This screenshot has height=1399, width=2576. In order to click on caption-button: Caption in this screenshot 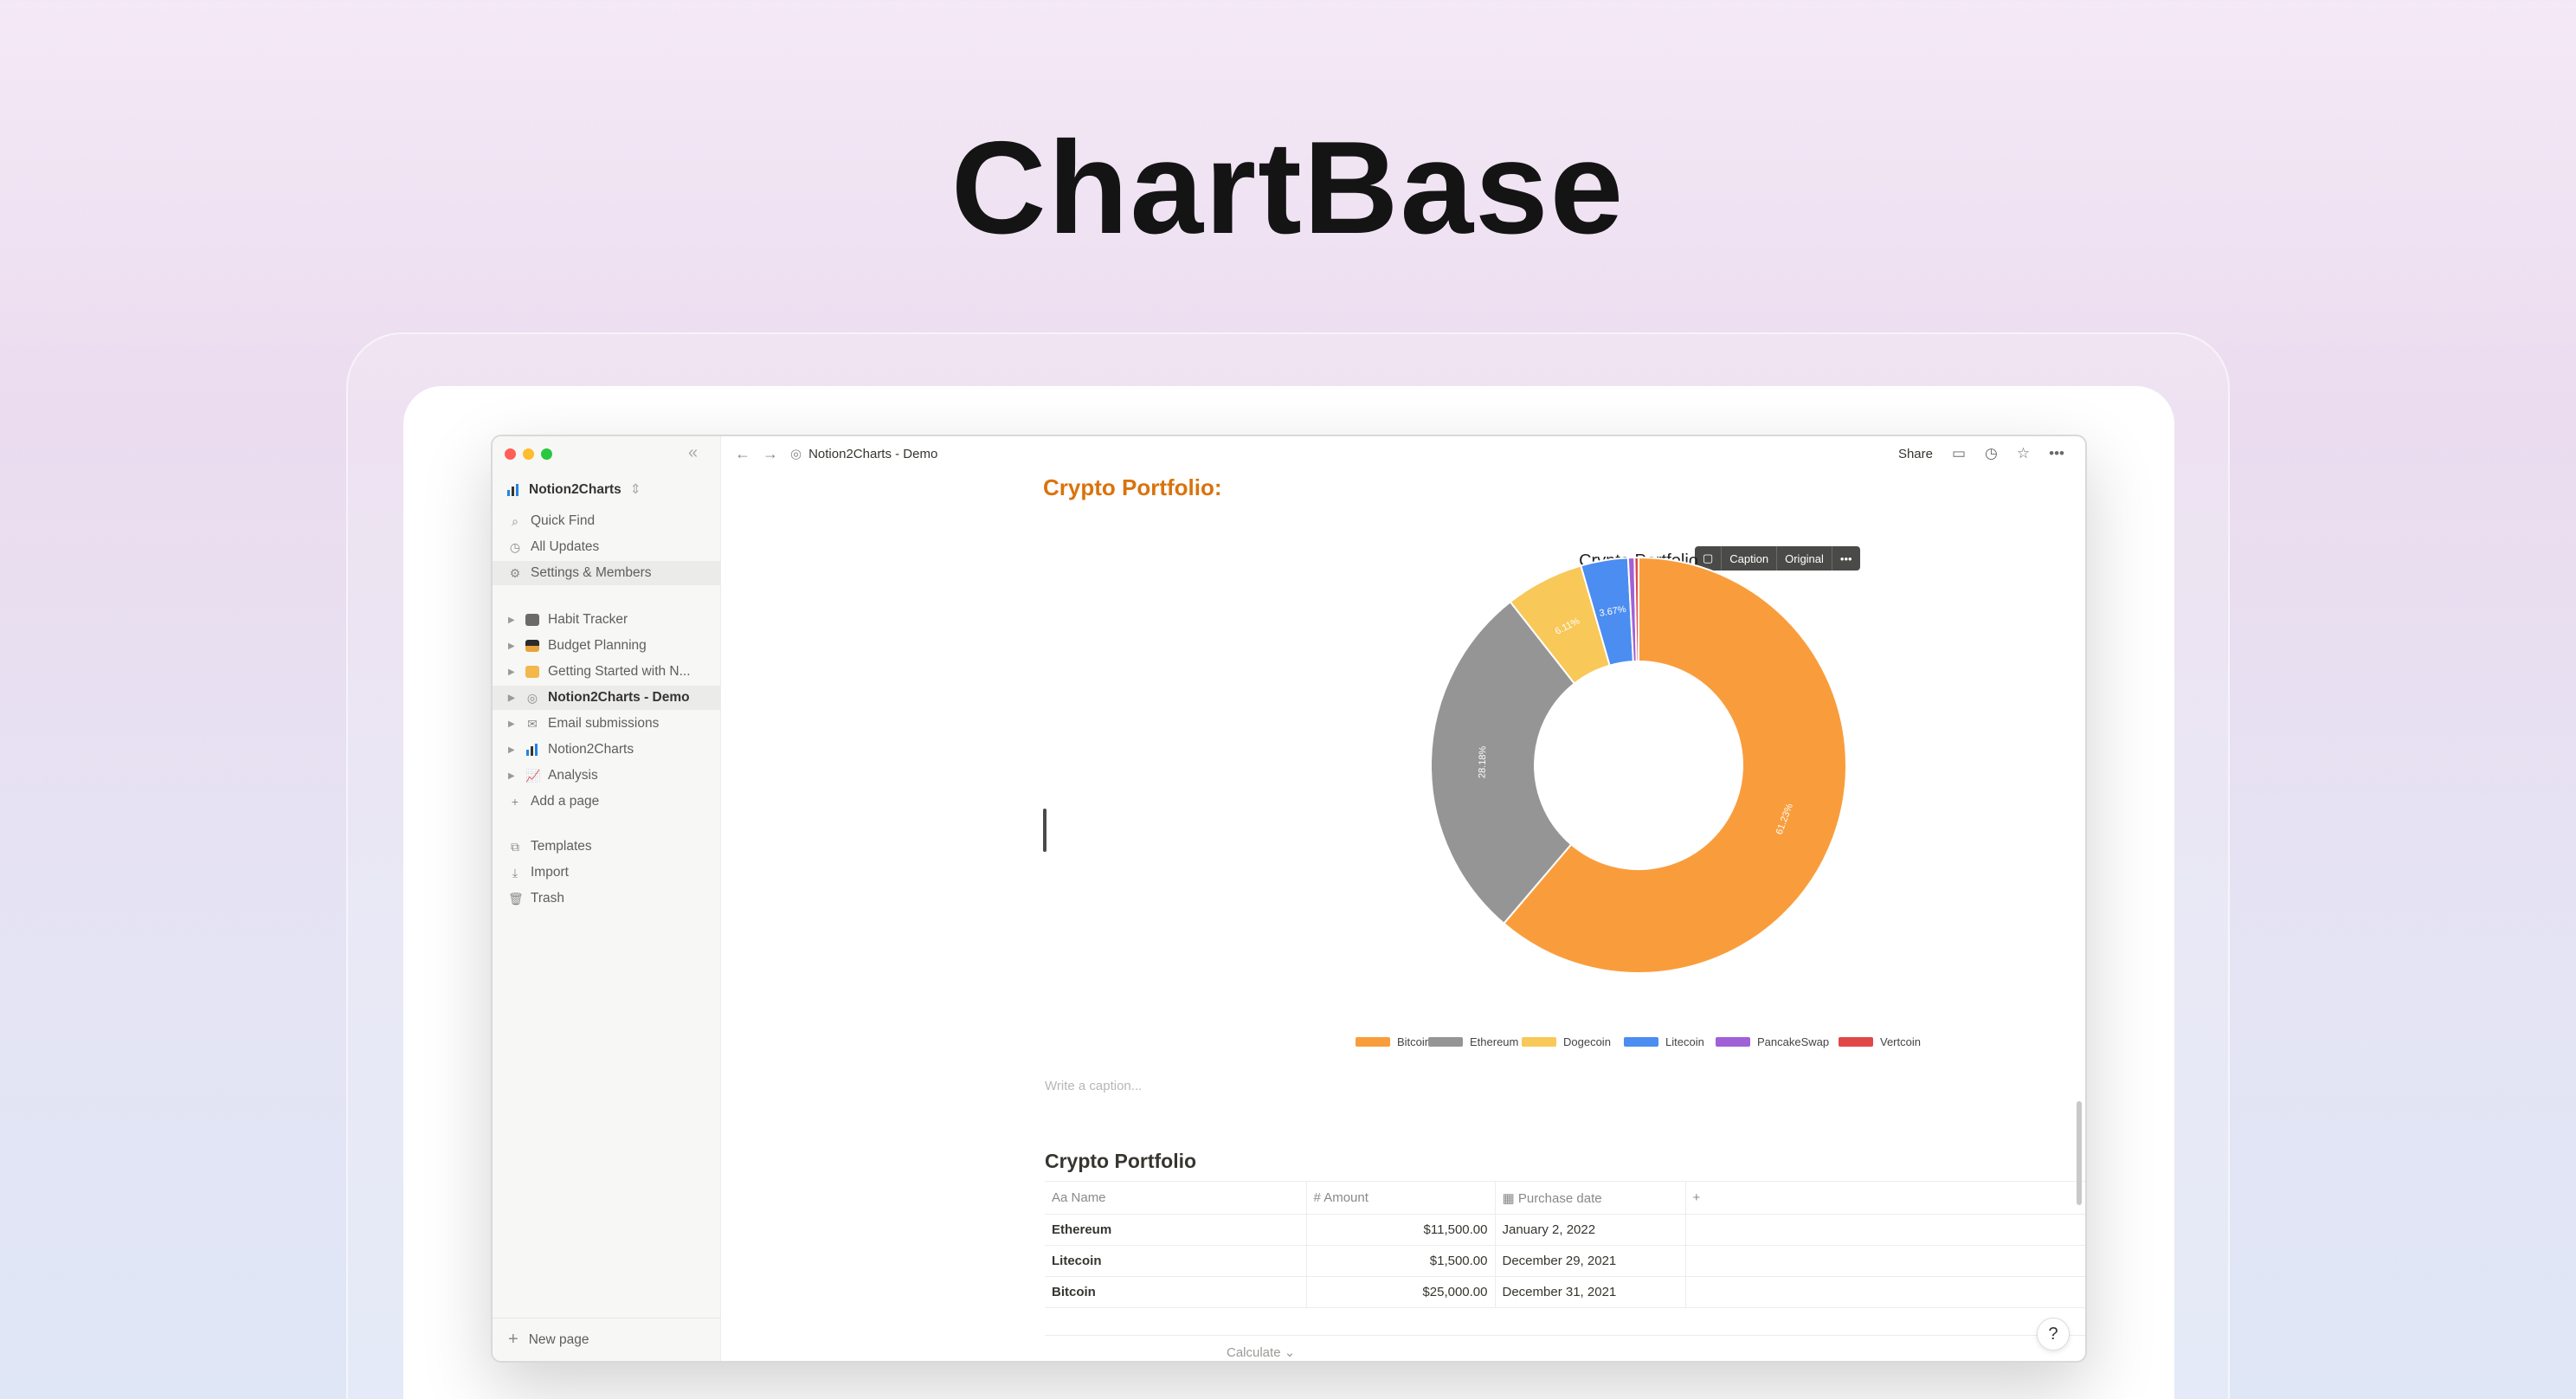, I will do `click(1750, 558)`.